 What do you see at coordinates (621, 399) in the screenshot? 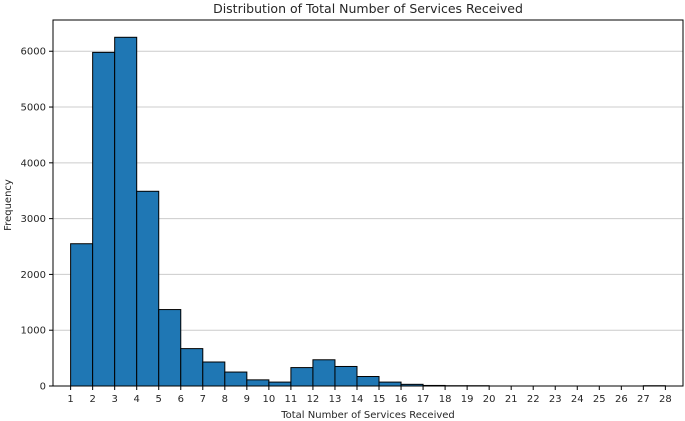
I see `x-tick-label: 26` at bounding box center [621, 399].